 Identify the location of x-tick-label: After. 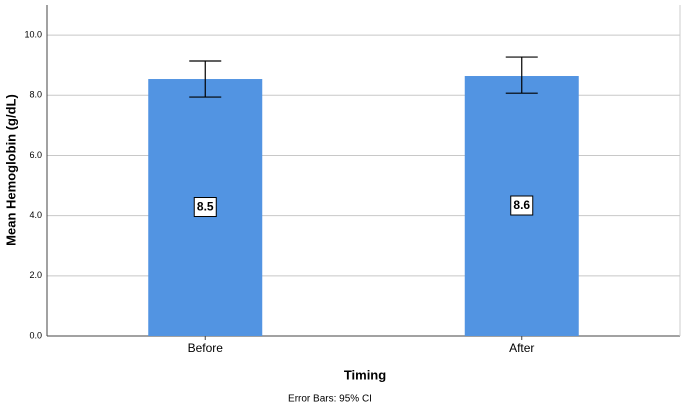
(521, 348).